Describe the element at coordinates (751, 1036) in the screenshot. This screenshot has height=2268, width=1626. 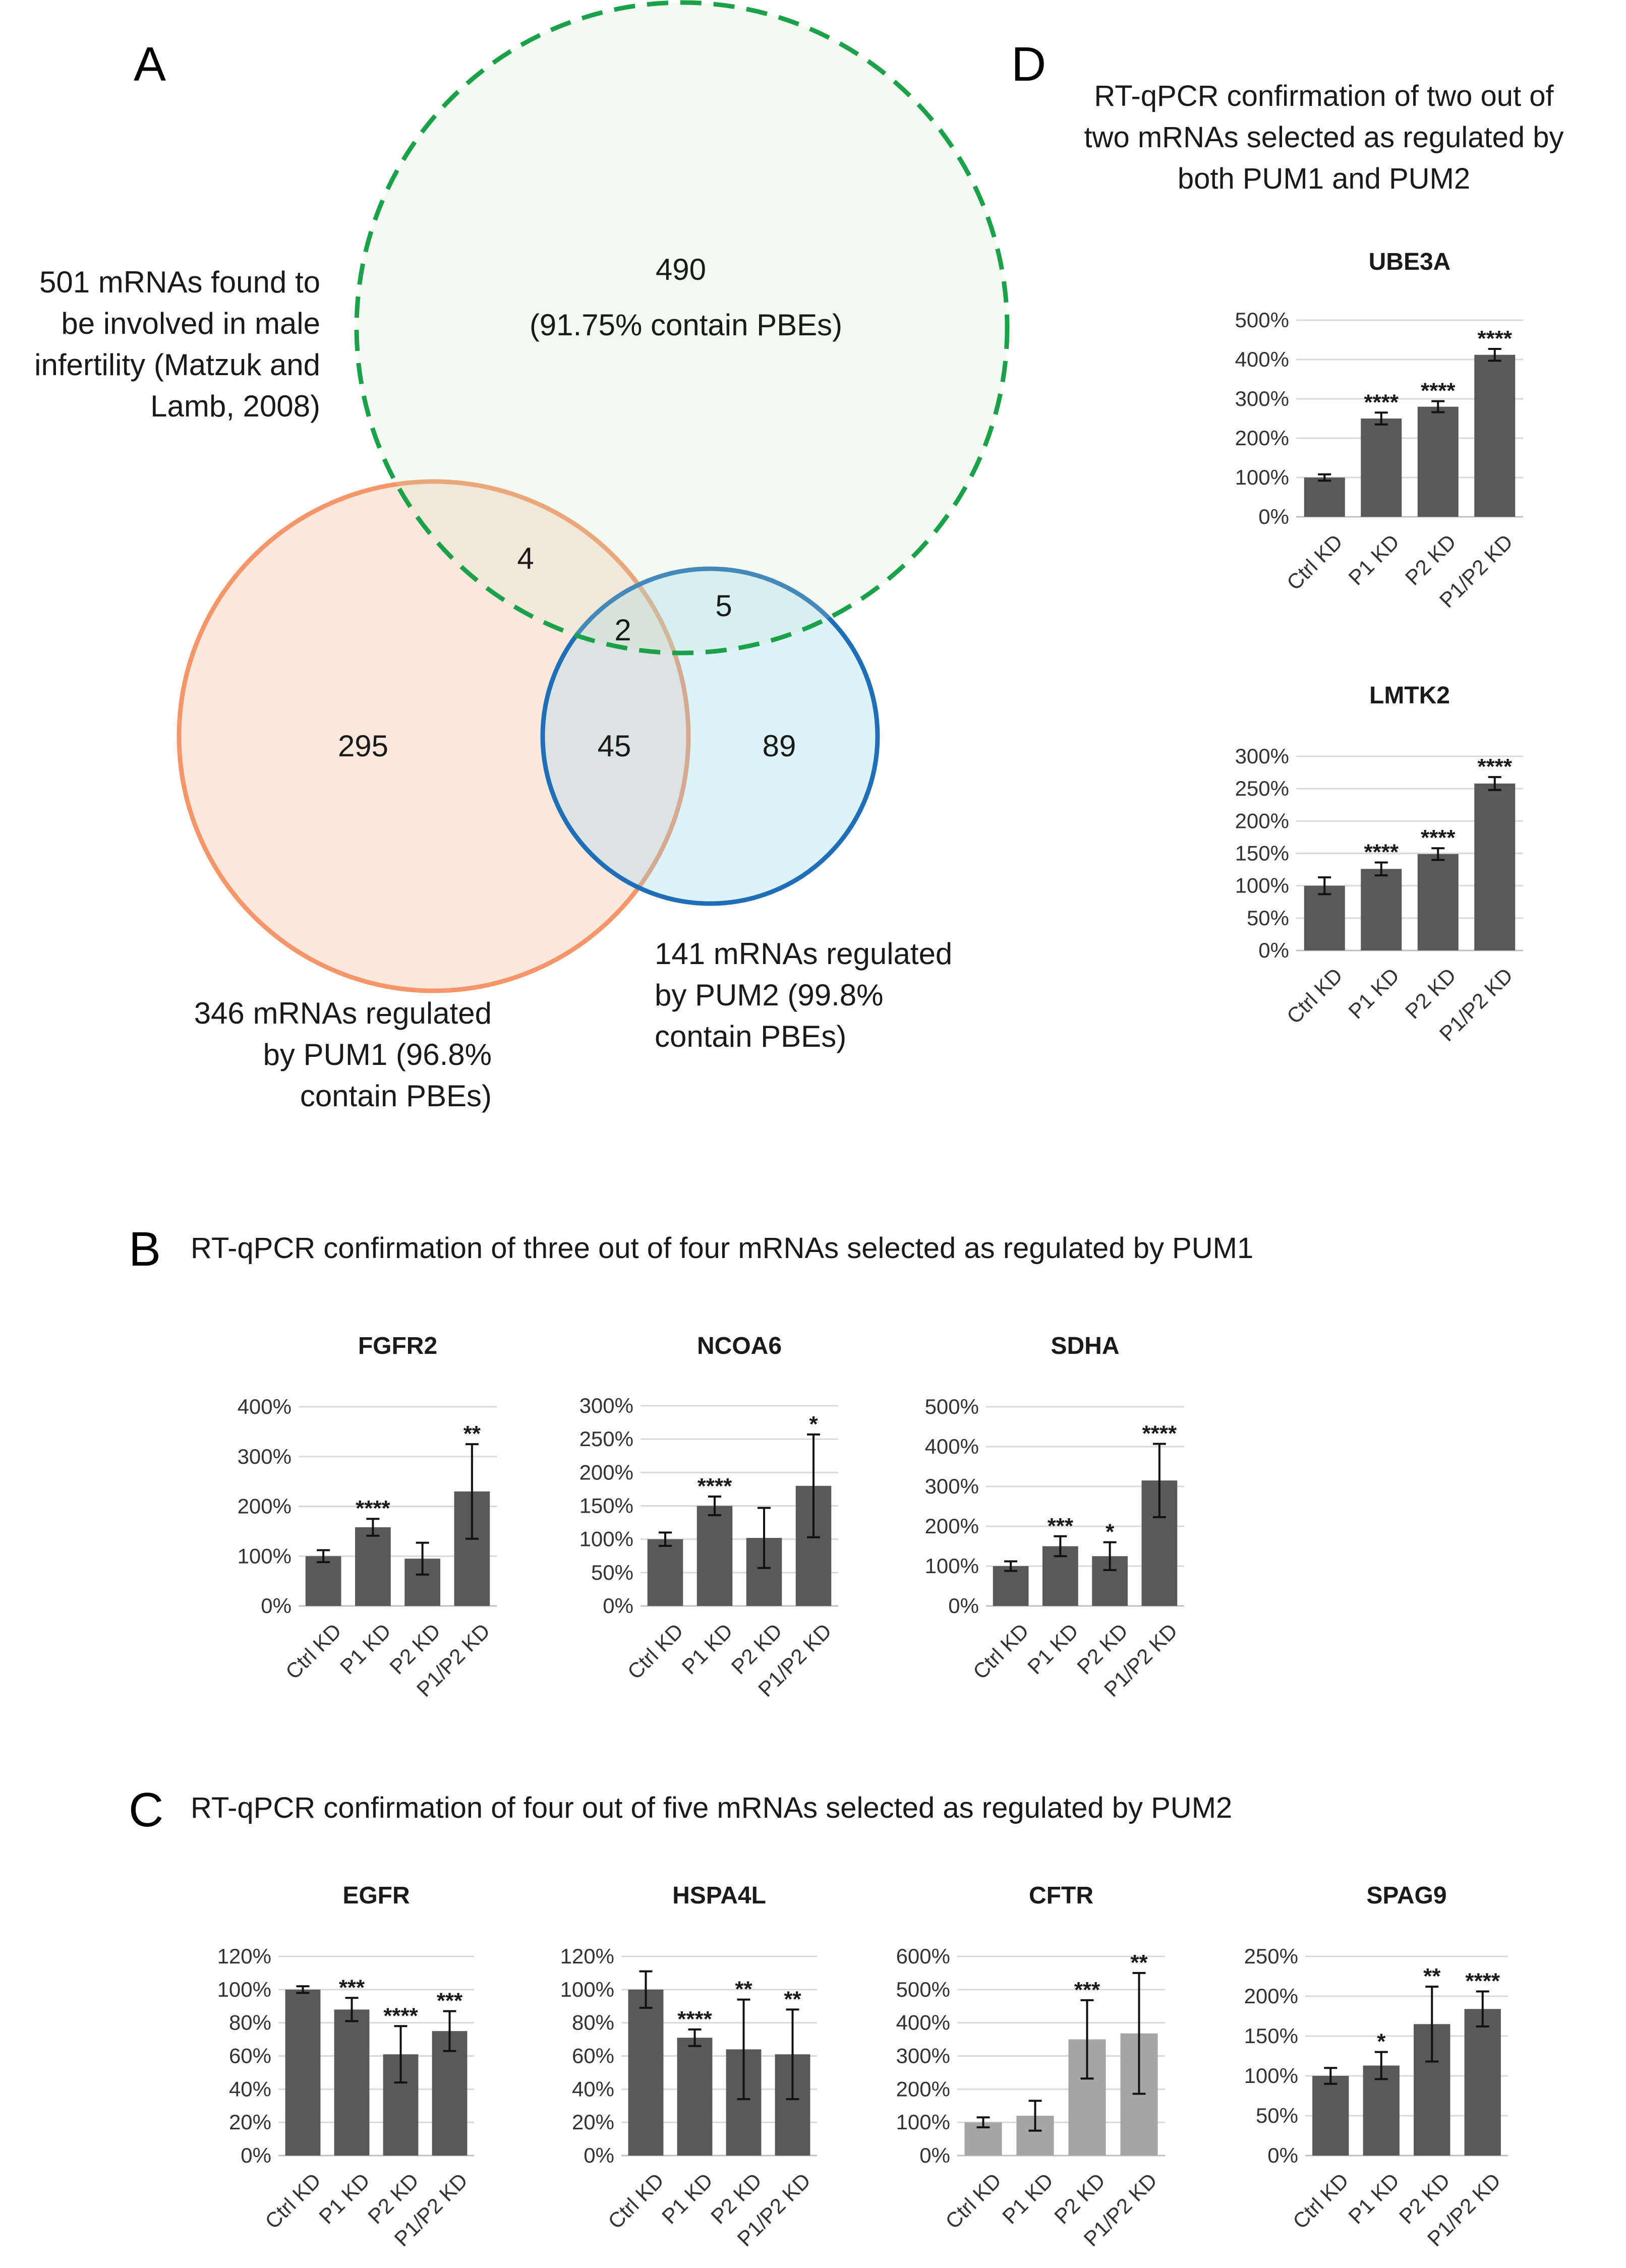
I see `pum2-label-line: contain PBEs)` at that location.